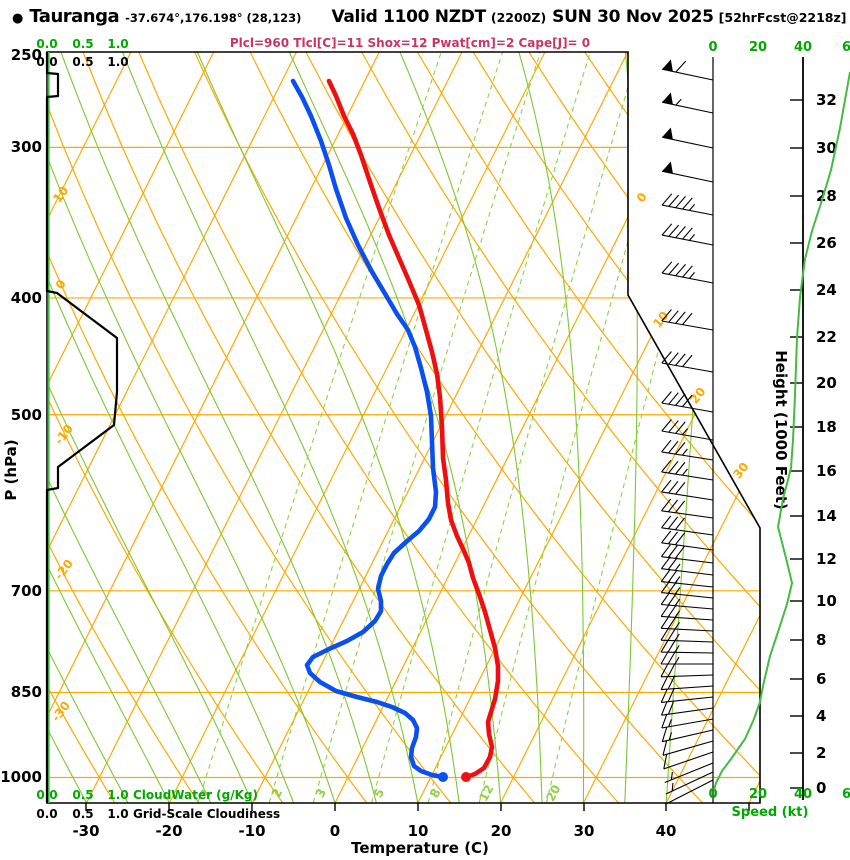  I want to click on surface-dewpoint-marker, so click(443, 777).